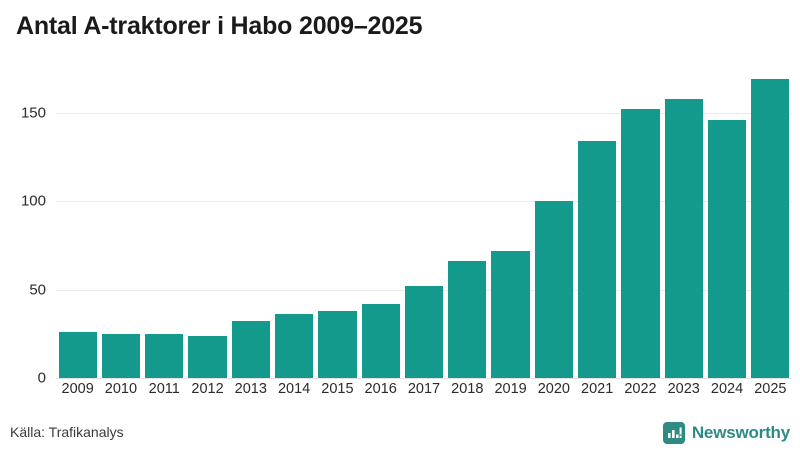  I want to click on bar-2018, so click(467, 319).